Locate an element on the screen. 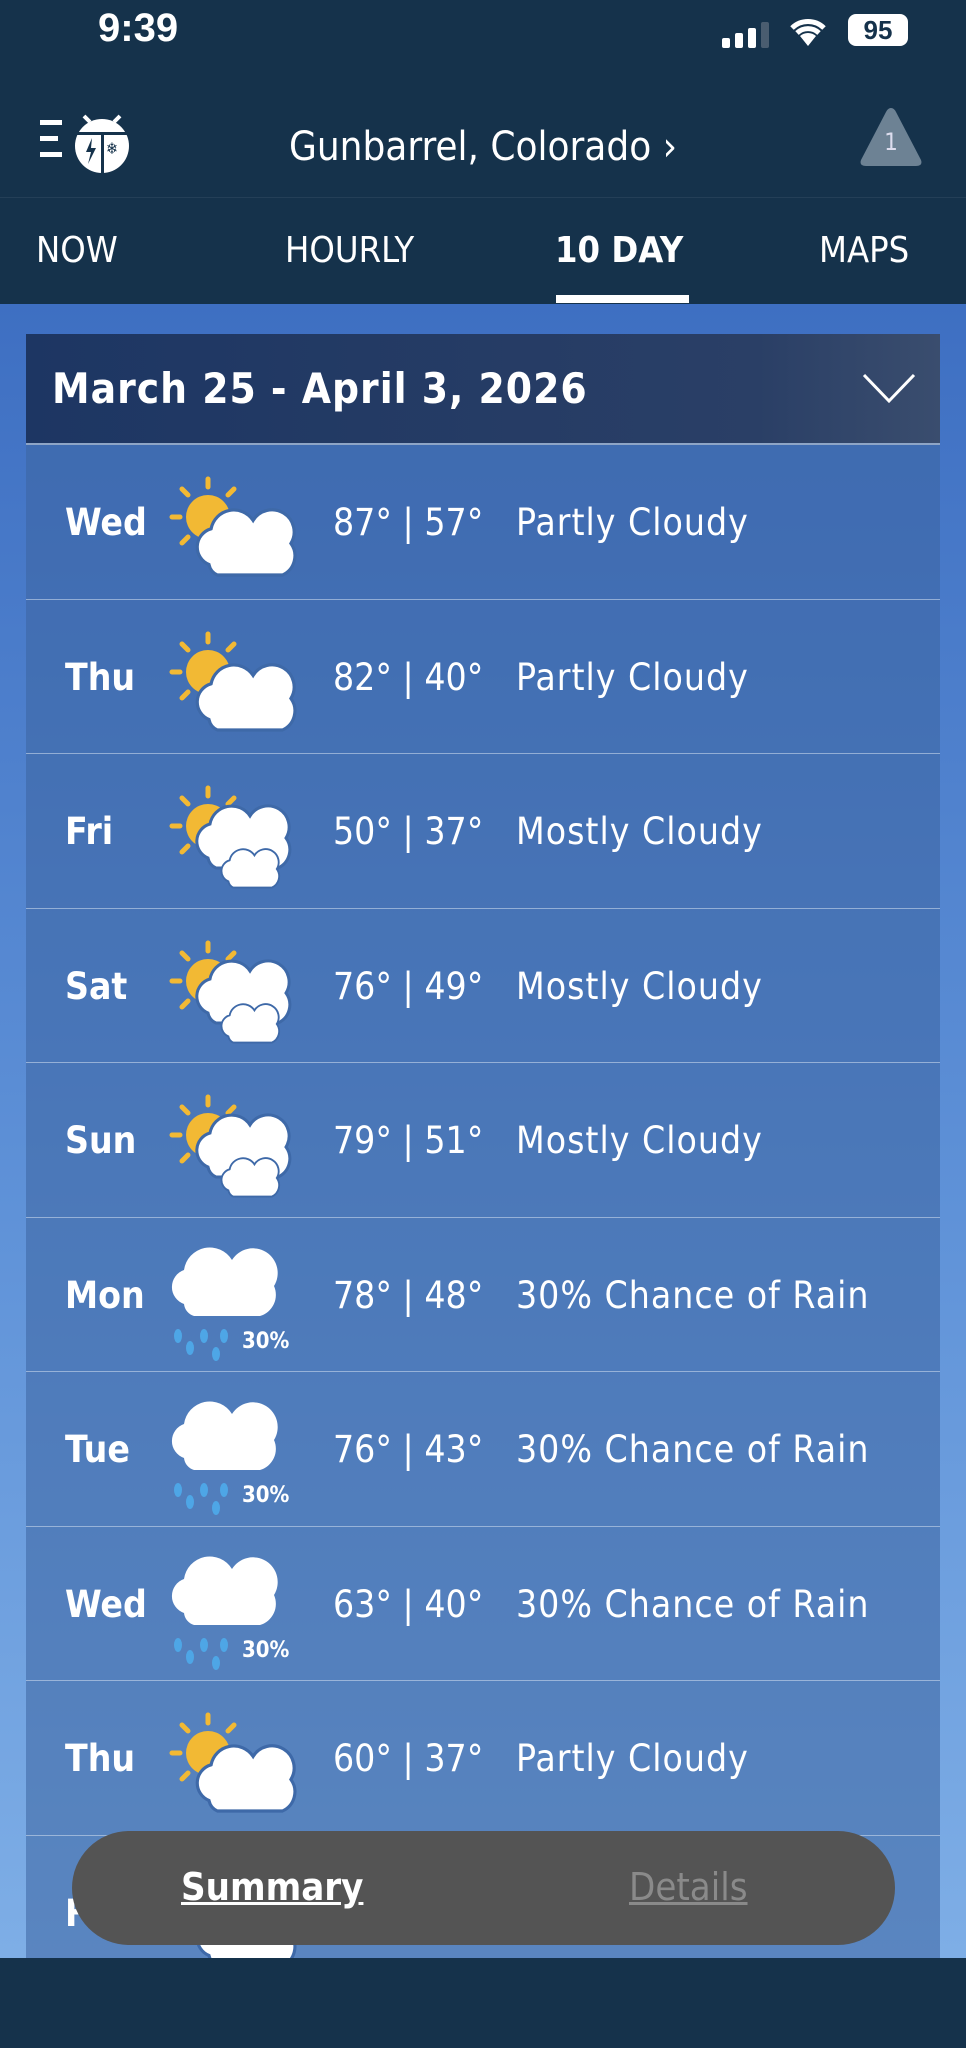 The height and width of the screenshot is (2048, 966). tab-bar: NOW HOURLY 10 DAY MAPS is located at coordinates (483, 251).